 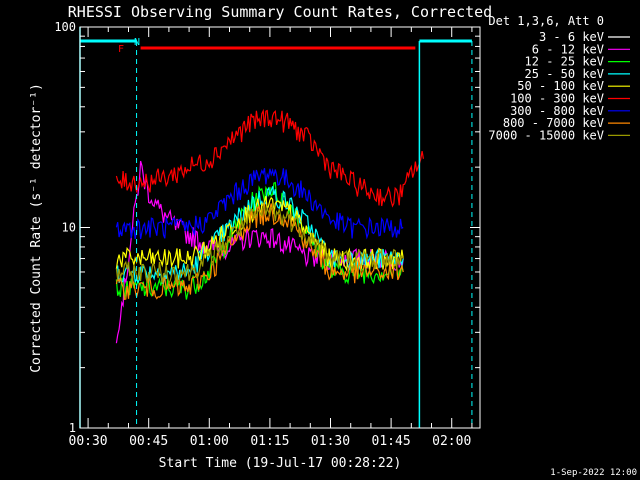 I want to click on x-tick-label: 01:30, so click(x=330, y=441).